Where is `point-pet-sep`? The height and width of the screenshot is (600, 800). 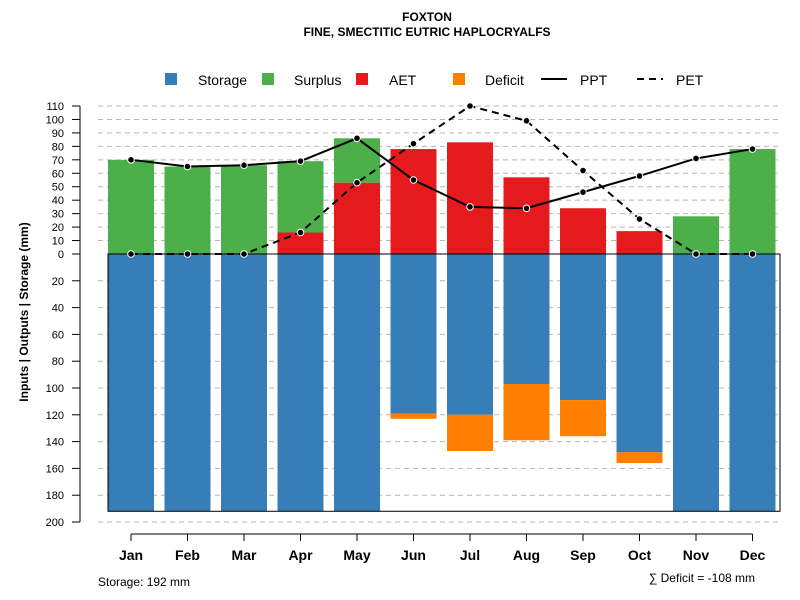 point-pet-sep is located at coordinates (583, 170).